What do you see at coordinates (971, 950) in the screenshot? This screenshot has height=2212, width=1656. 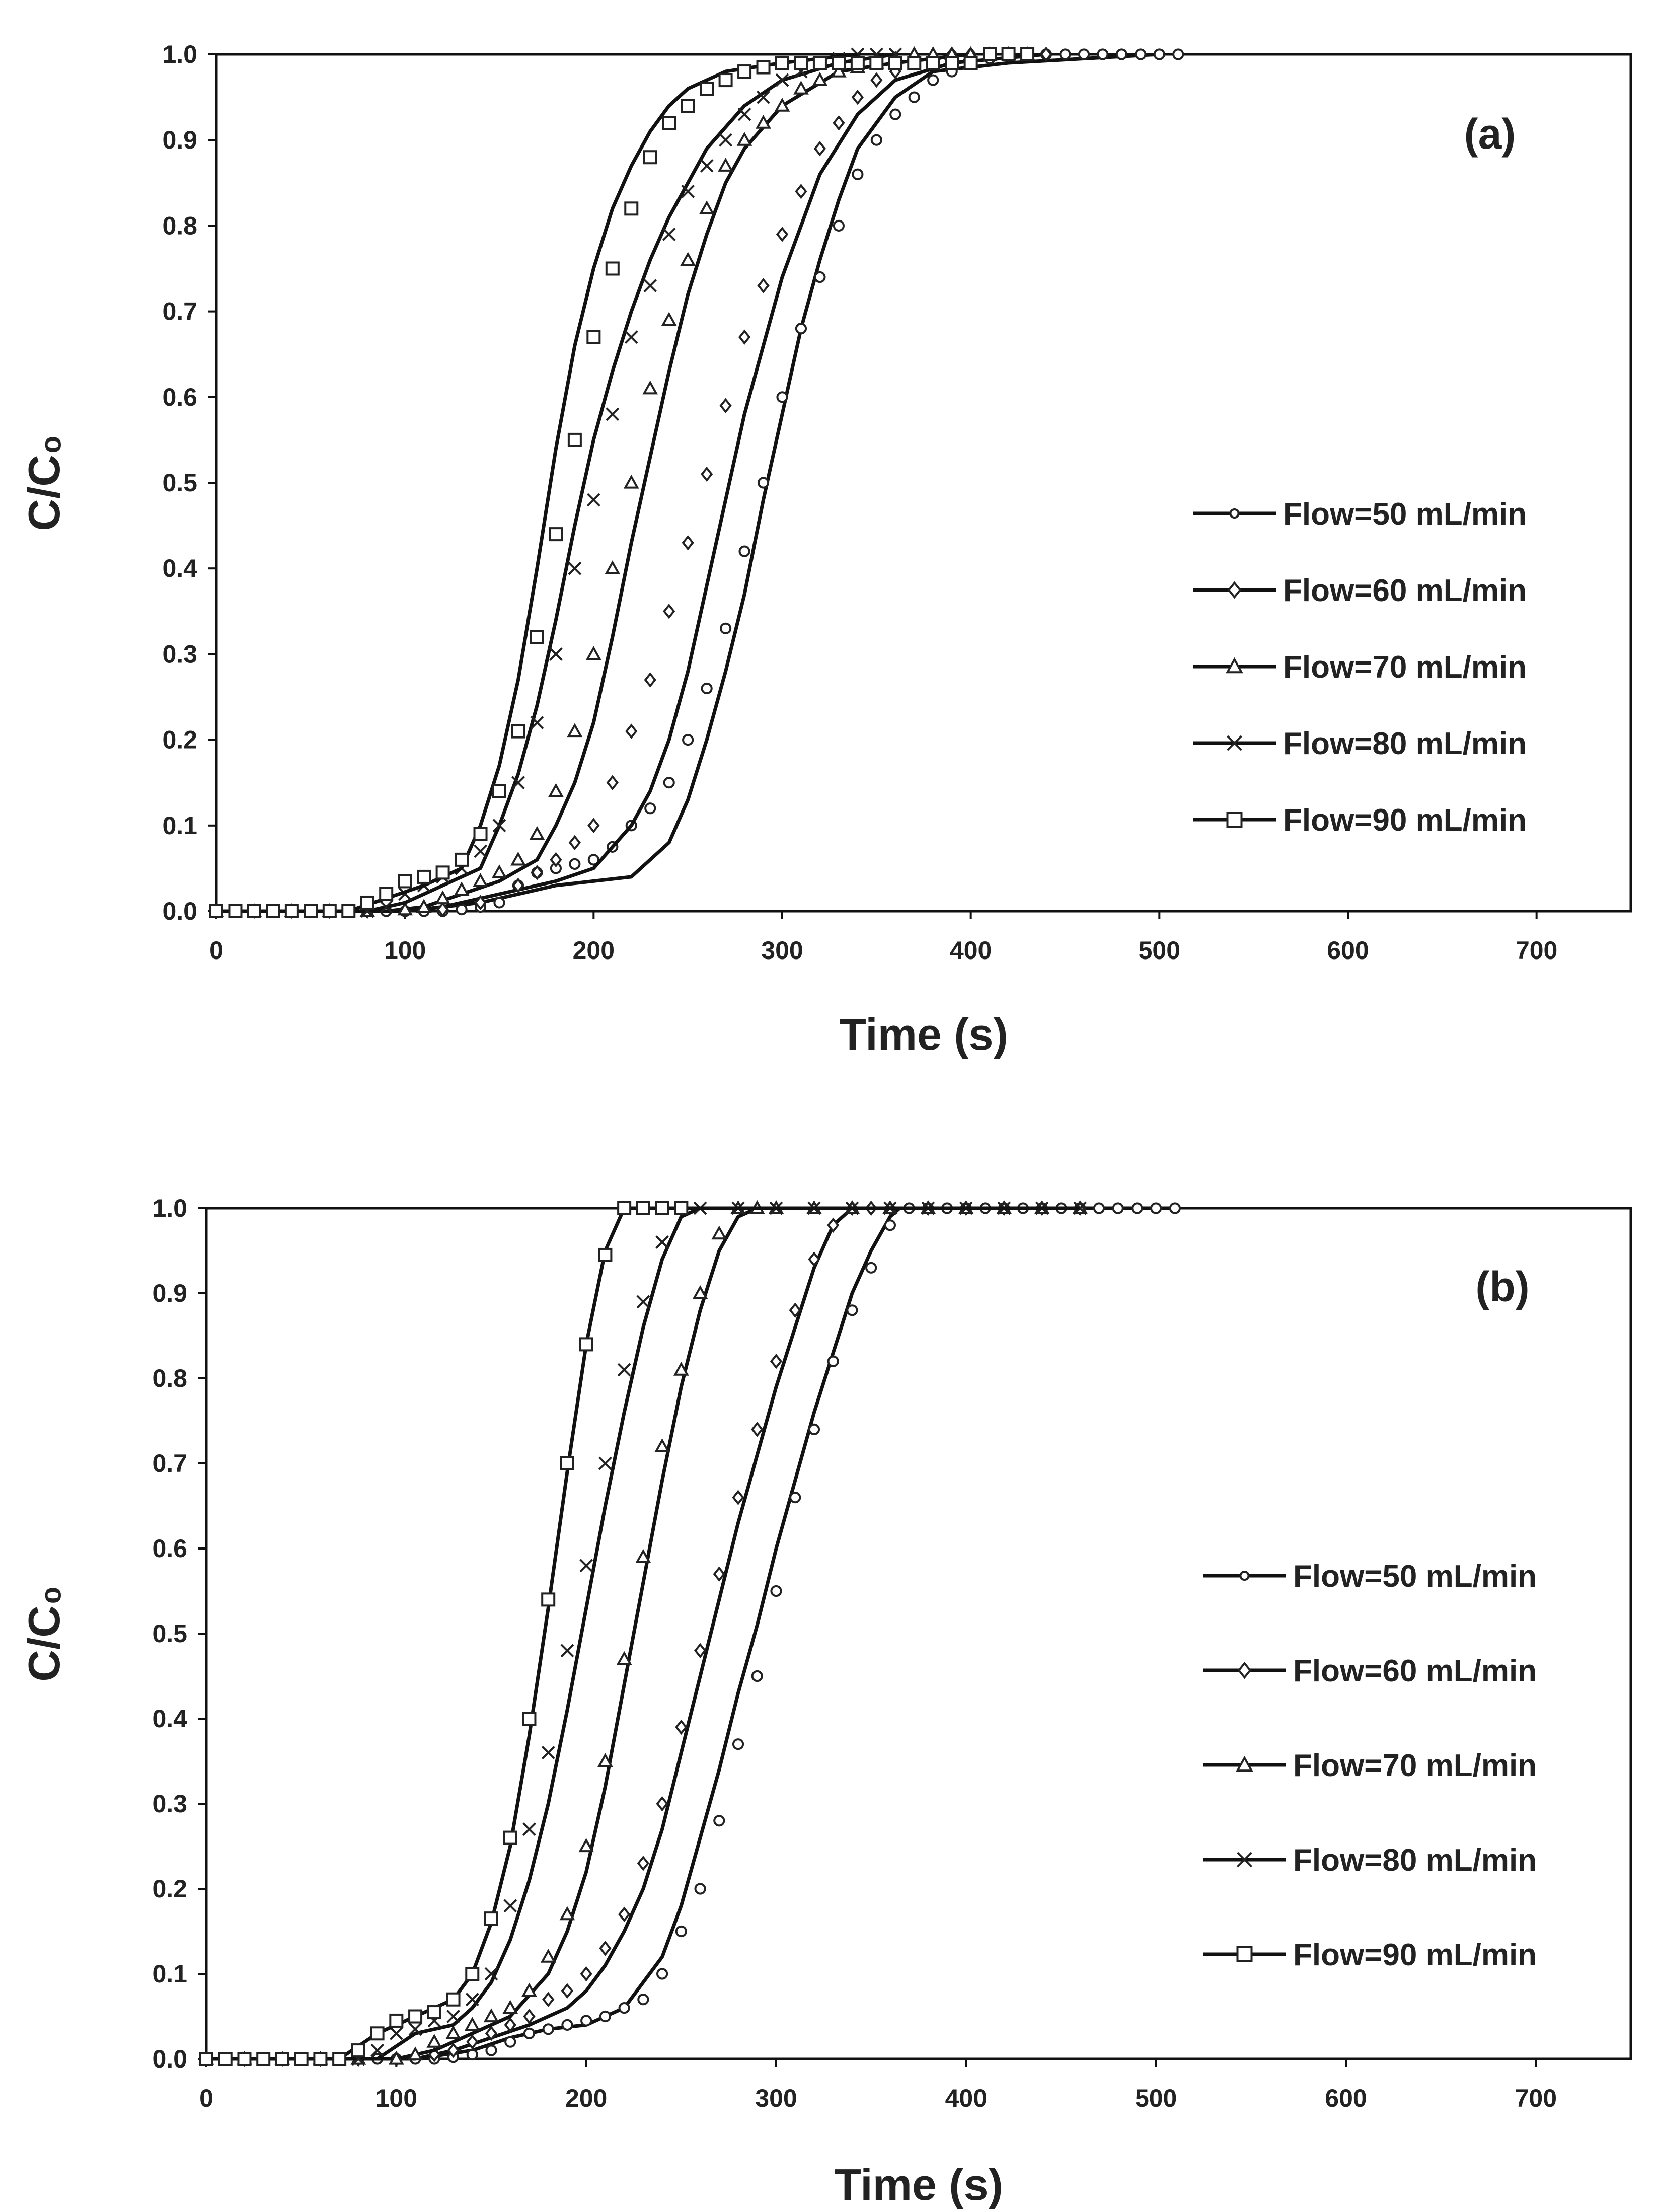 I see `x-tick-label: 400` at bounding box center [971, 950].